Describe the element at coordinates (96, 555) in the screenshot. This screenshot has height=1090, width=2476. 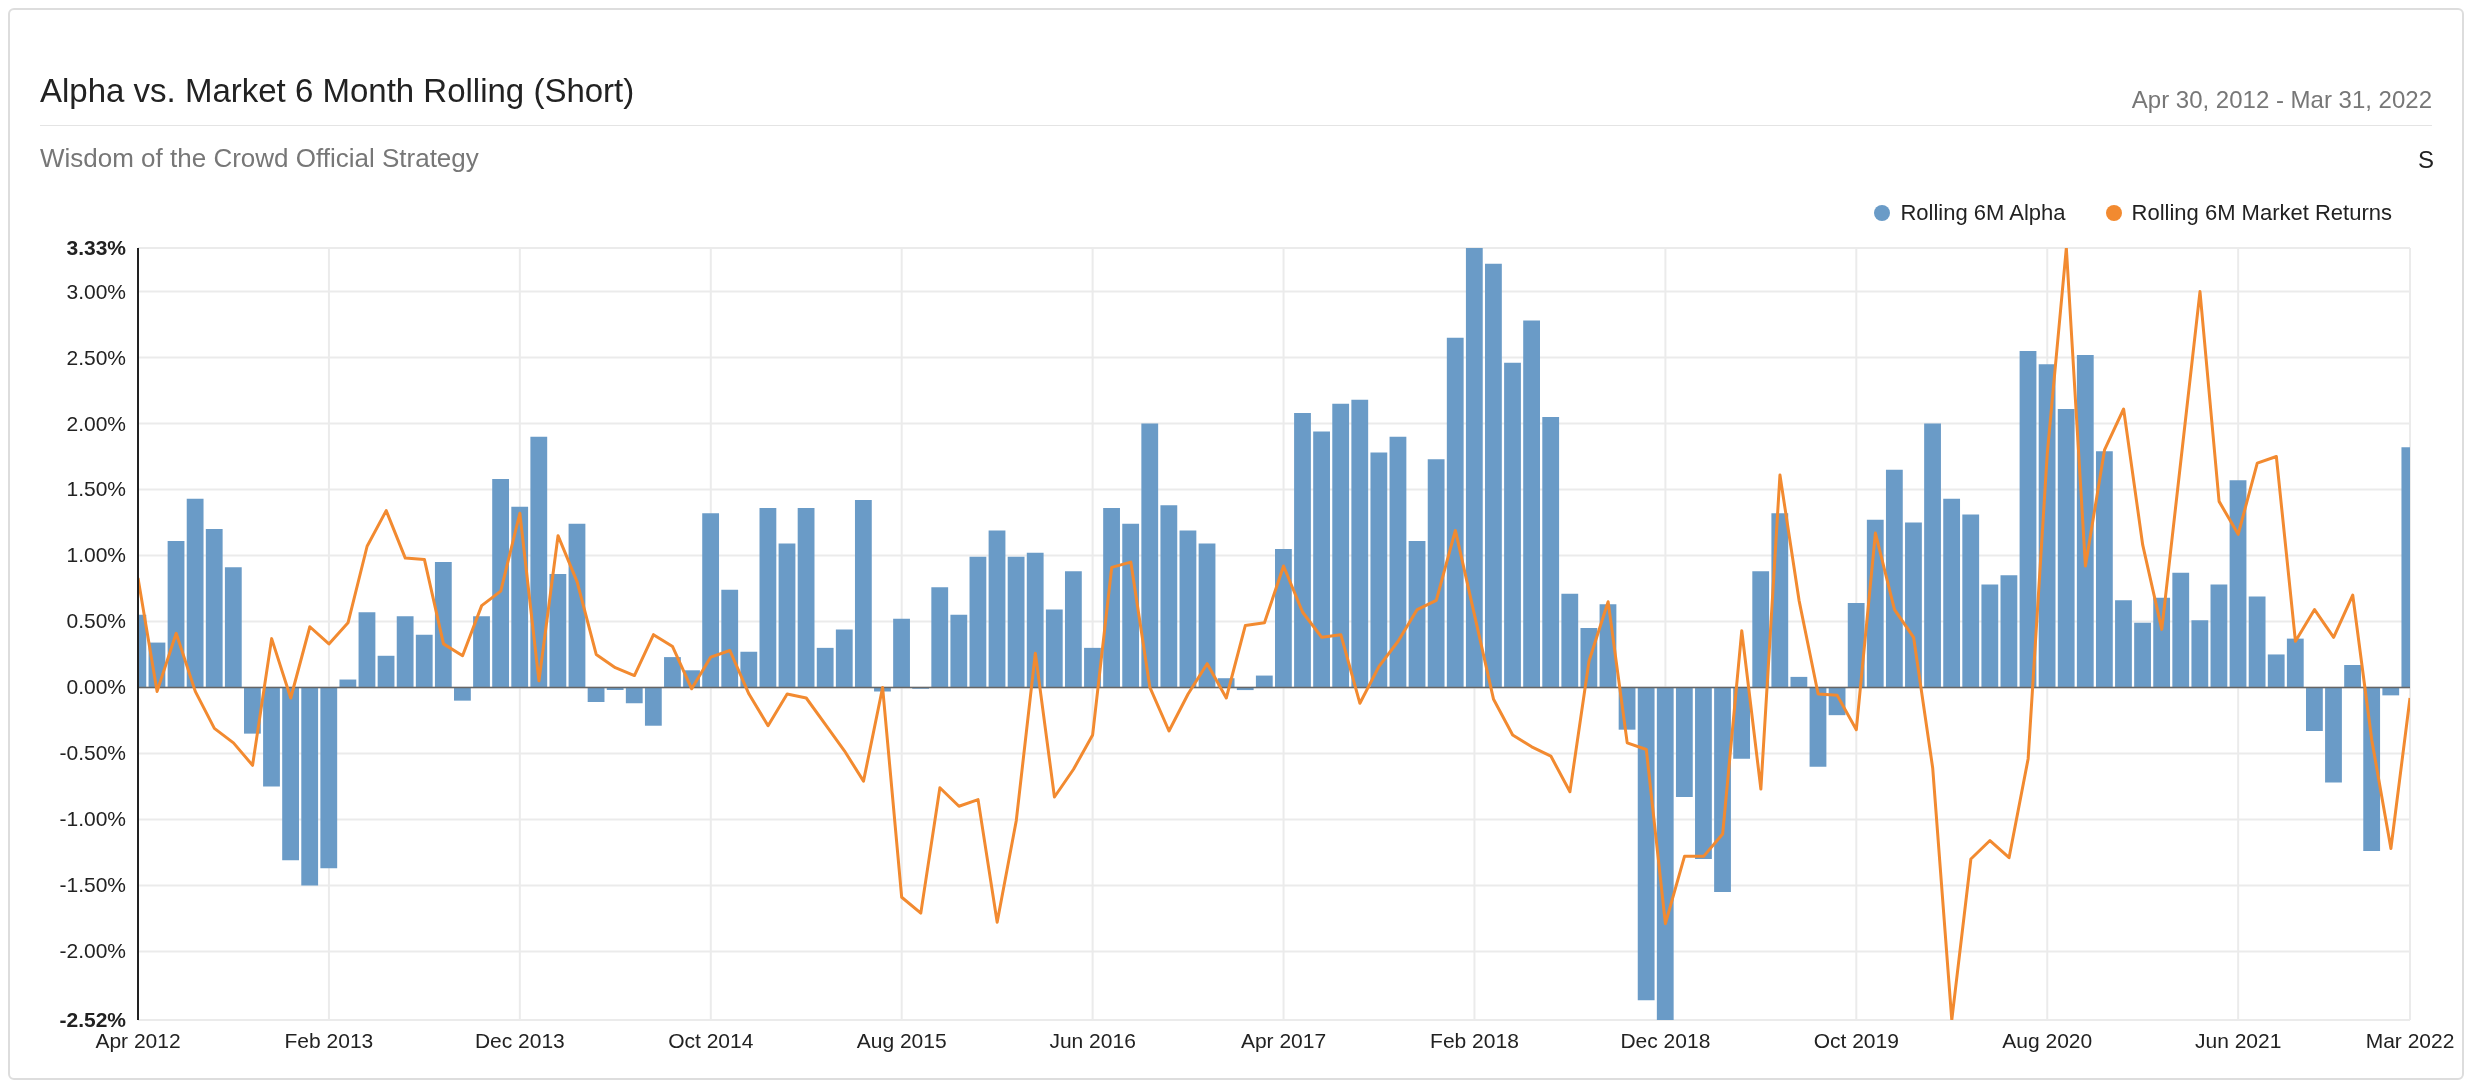
I see `y-tick-label: 1.00%` at that location.